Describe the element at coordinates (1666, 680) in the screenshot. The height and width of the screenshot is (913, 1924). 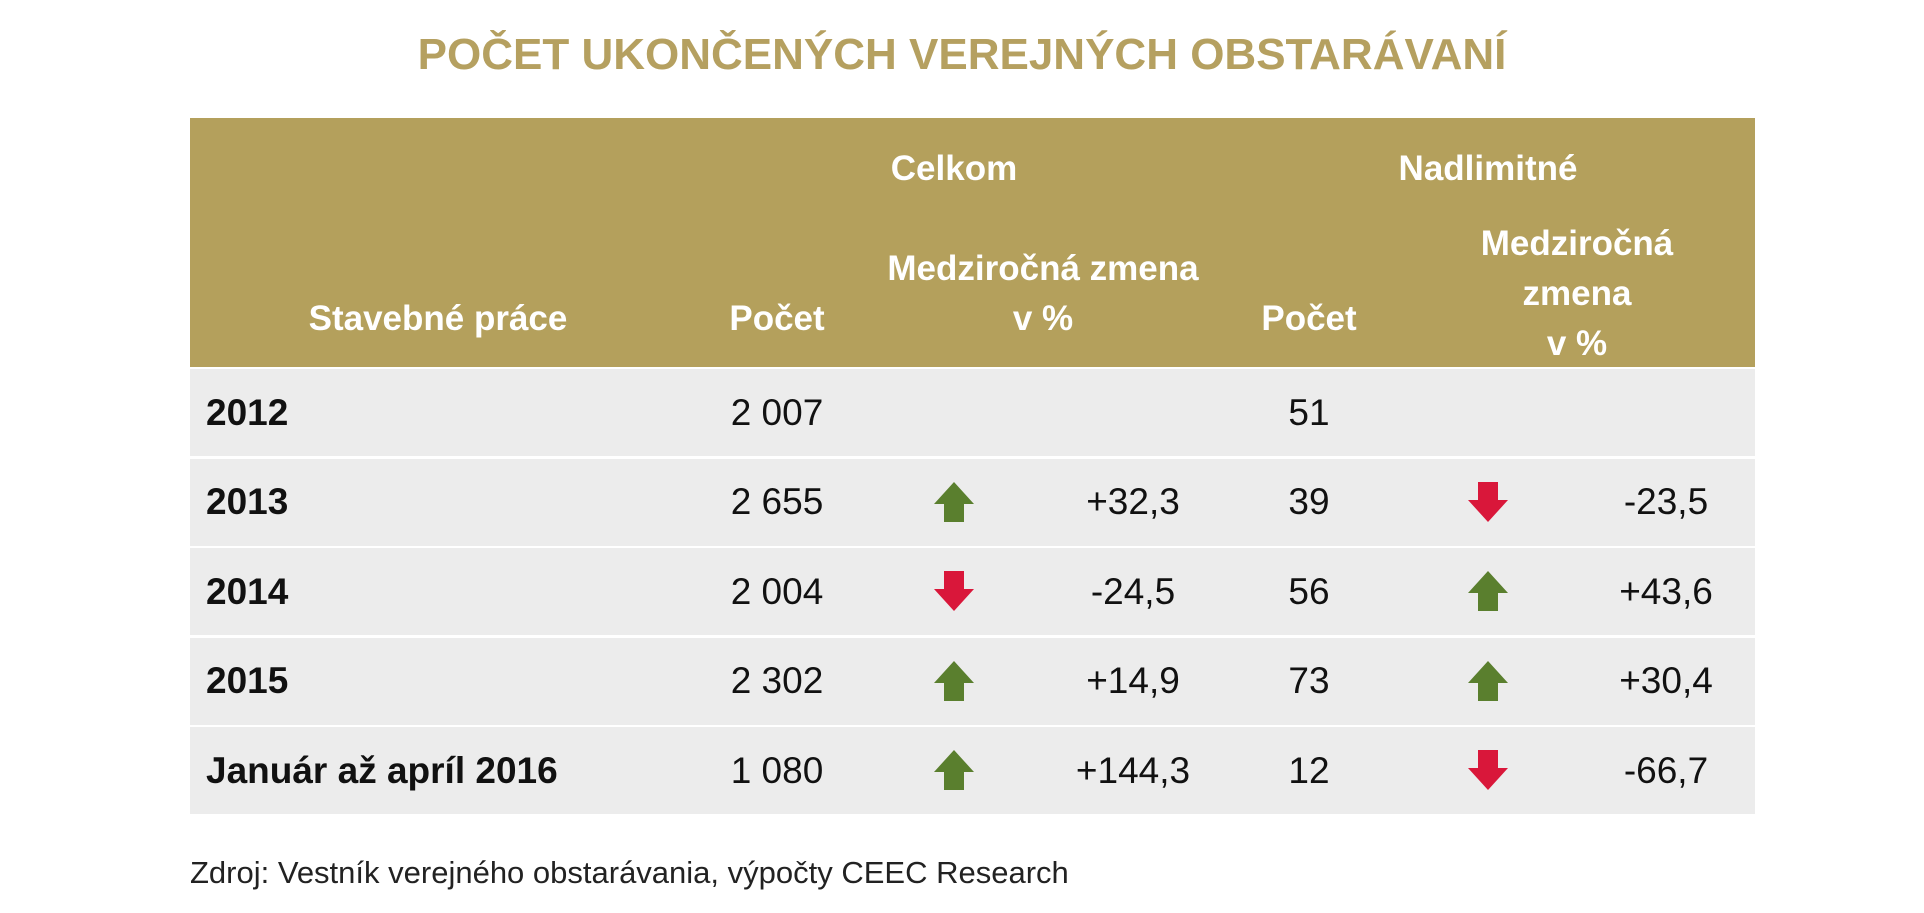
I see `cell: +30,4` at that location.